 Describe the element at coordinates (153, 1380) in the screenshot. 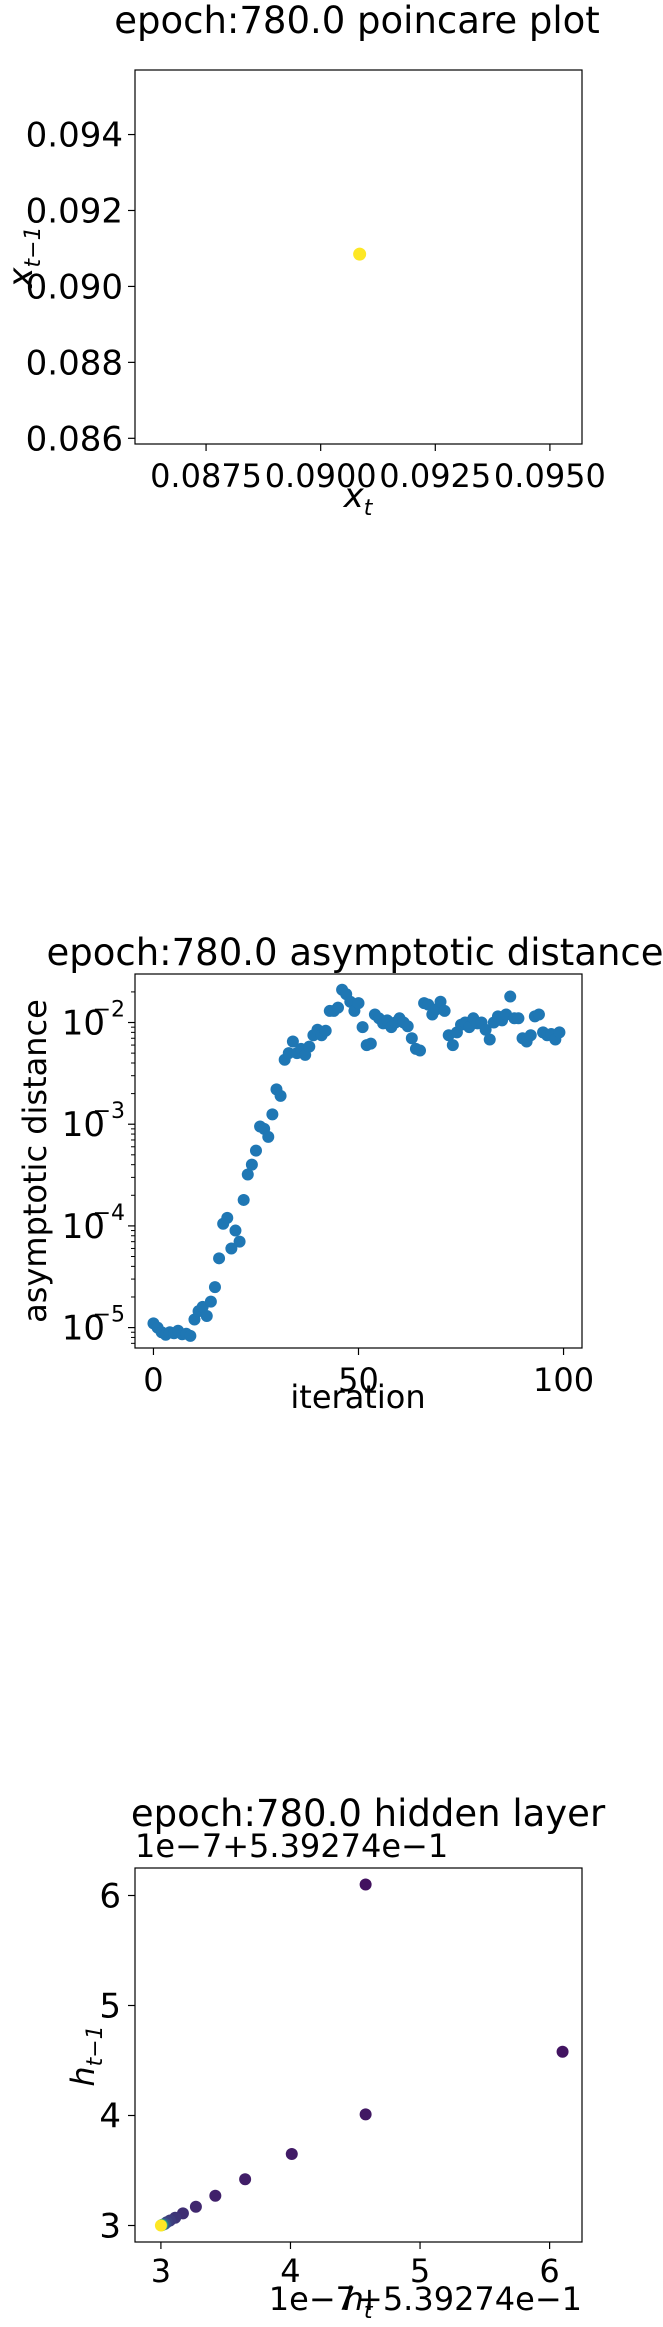

I see `x-tick-label: 0` at that location.